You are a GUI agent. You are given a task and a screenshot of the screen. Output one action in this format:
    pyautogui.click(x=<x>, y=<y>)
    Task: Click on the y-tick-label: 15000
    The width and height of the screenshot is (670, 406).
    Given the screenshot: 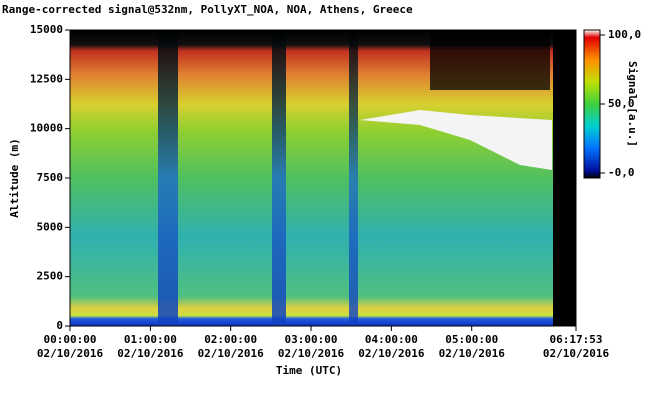 What is the action you would take?
    pyautogui.click(x=46, y=29)
    